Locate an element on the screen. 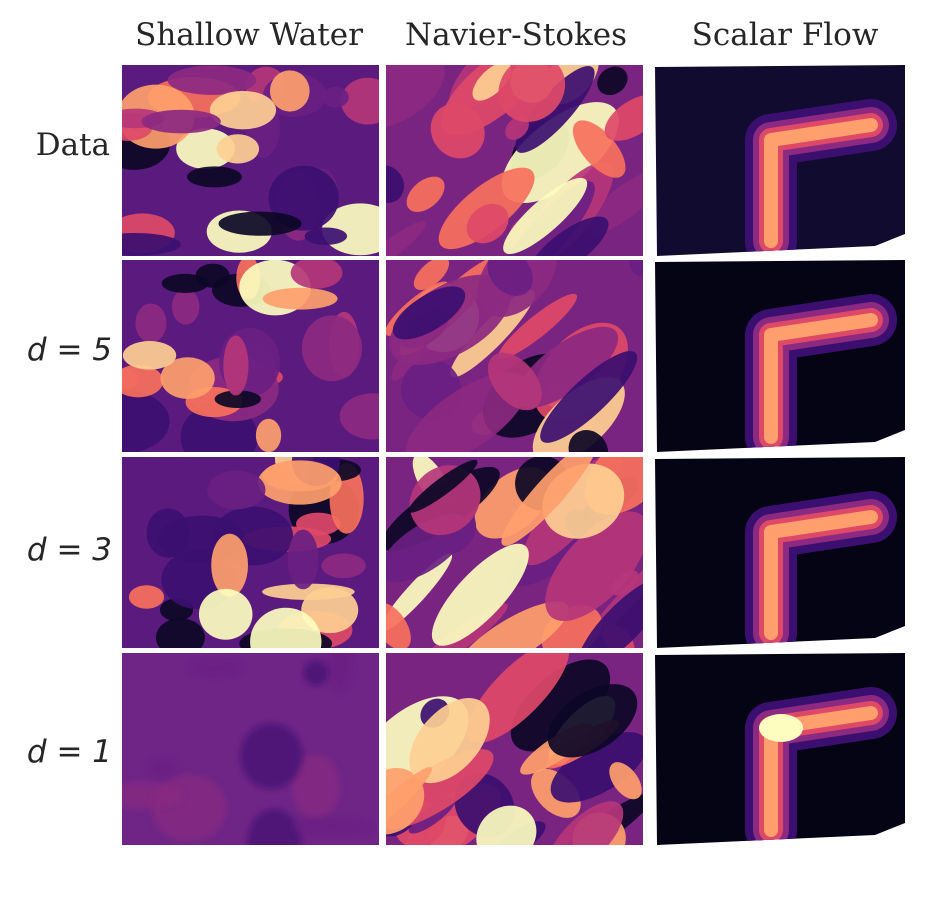 This screenshot has height=900, width=936. column-title: Scalar Flow is located at coordinates (785, 35).